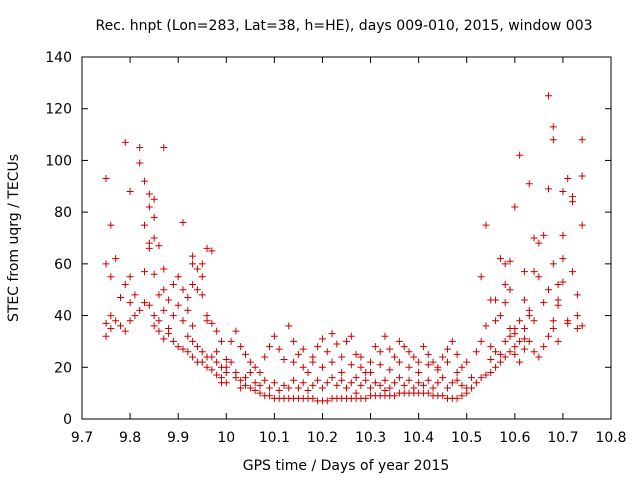 The width and height of the screenshot is (640, 480). Describe the element at coordinates (178, 438) in the screenshot. I see `x-tick-label: 9.9` at that location.